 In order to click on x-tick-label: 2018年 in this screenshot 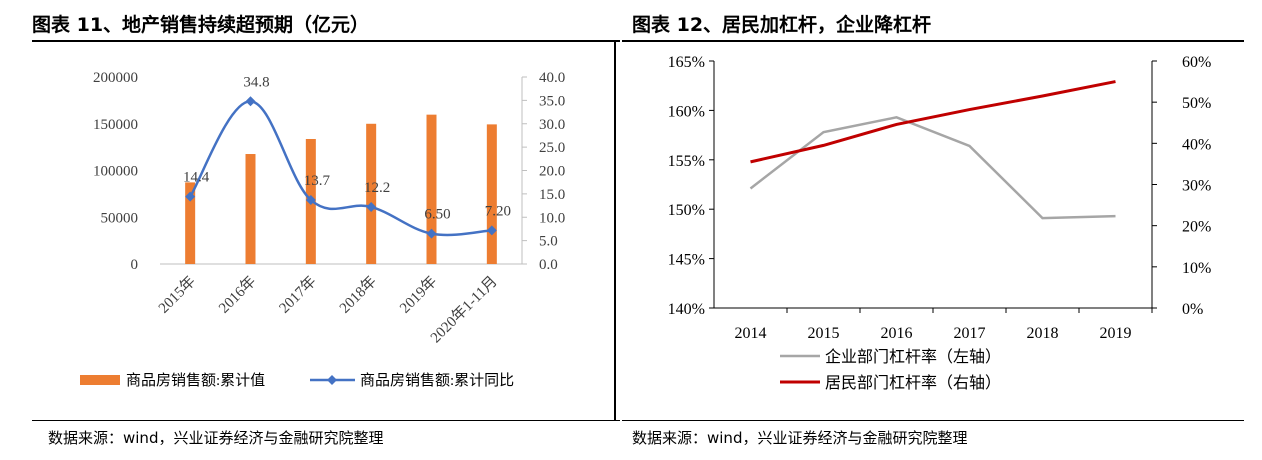, I will do `click(358, 295)`.